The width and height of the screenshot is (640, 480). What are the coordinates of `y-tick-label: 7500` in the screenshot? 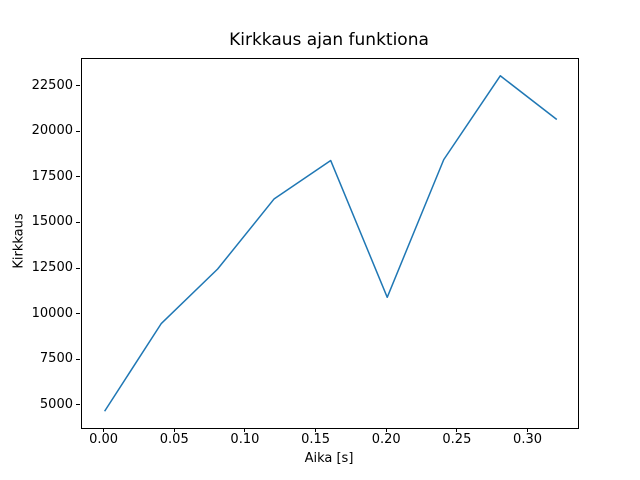 It's located at (56, 359).